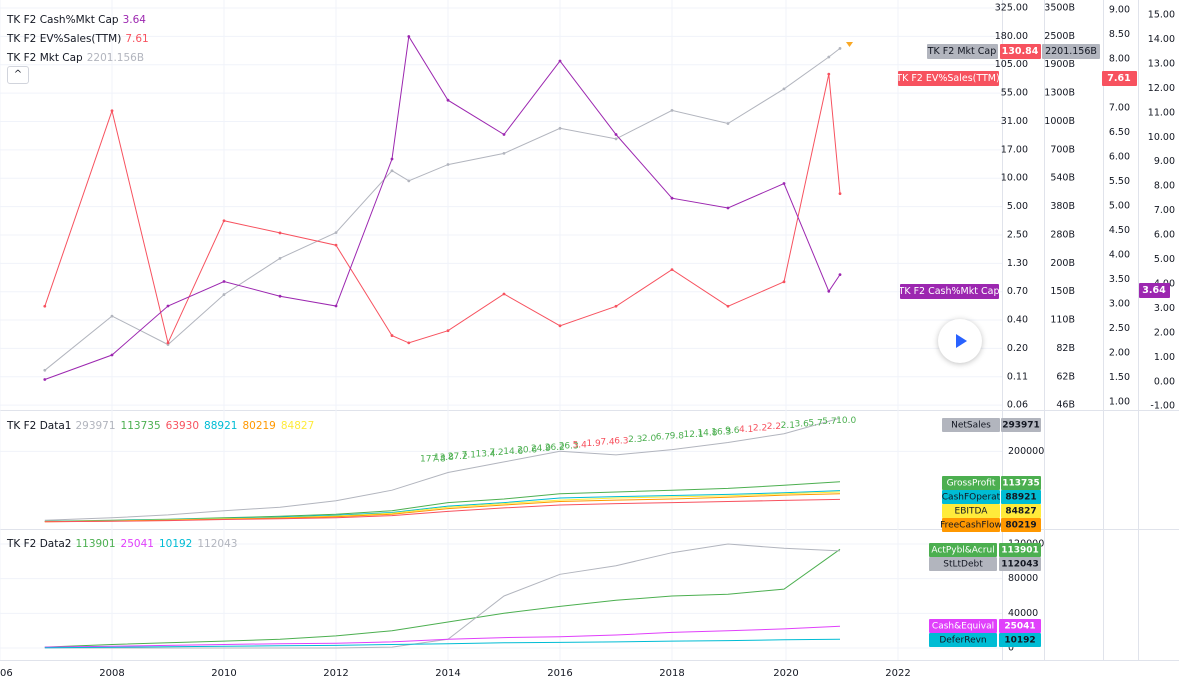 The width and height of the screenshot is (1179, 694). I want to click on growth-label: 24.9, so click(541, 449).